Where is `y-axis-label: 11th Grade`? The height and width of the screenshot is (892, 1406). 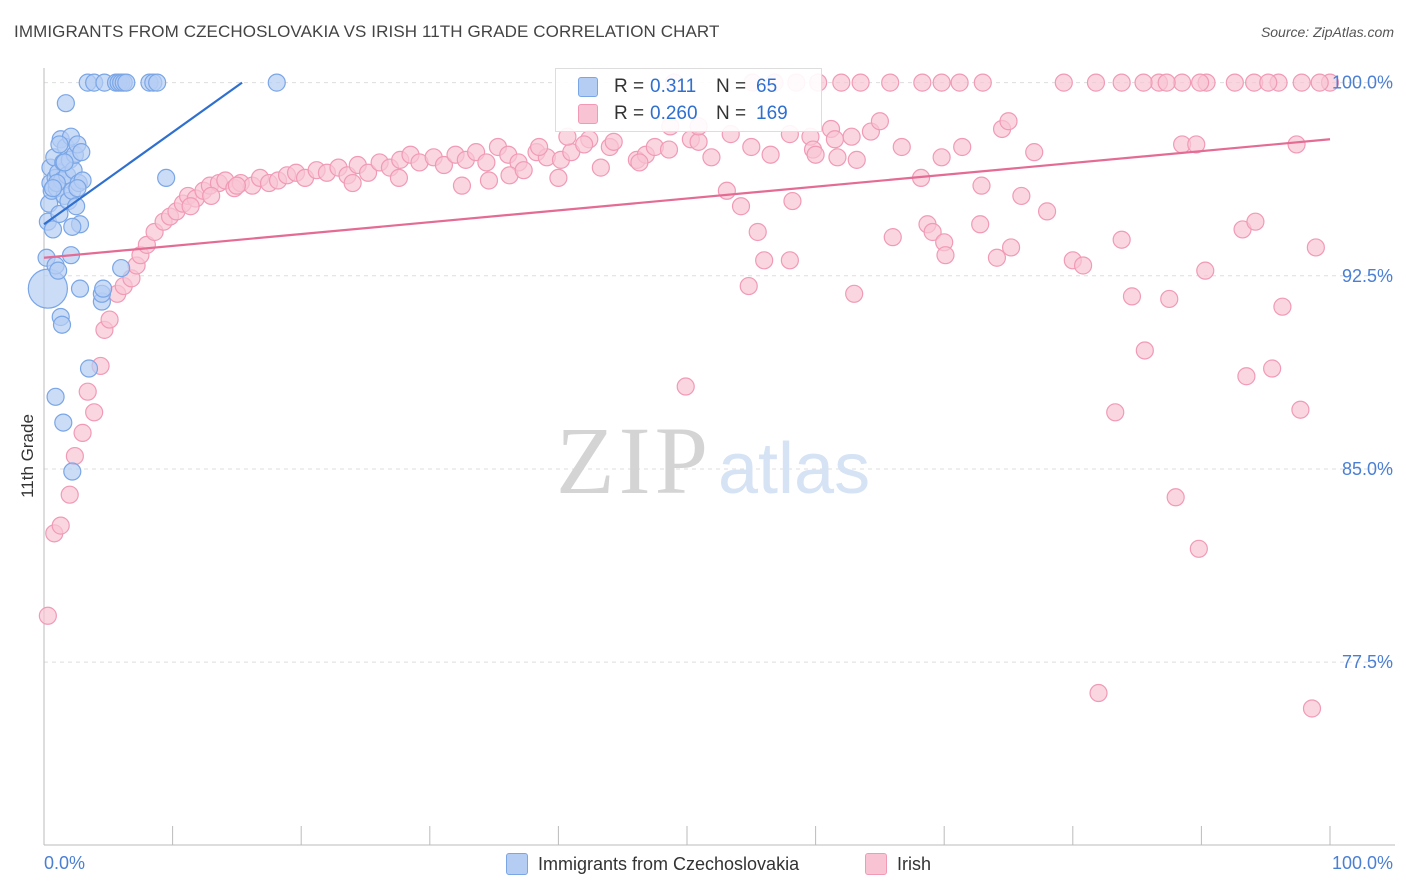 y-axis-label: 11th Grade is located at coordinates (27, 456).